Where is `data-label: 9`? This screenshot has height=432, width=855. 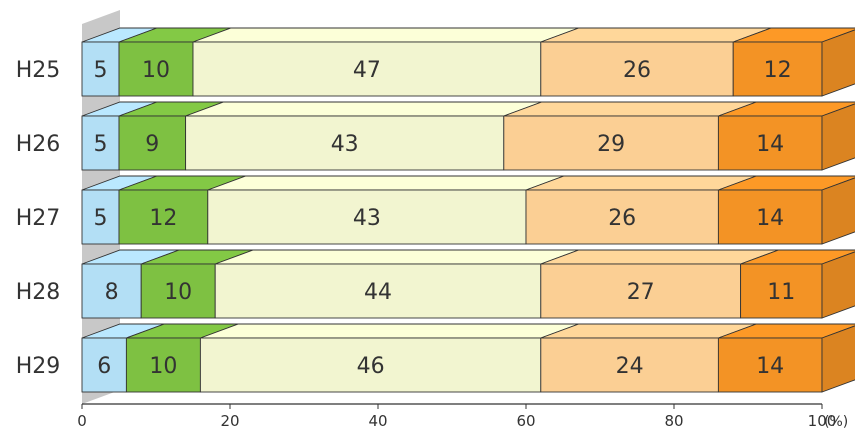 data-label: 9 is located at coordinates (152, 144).